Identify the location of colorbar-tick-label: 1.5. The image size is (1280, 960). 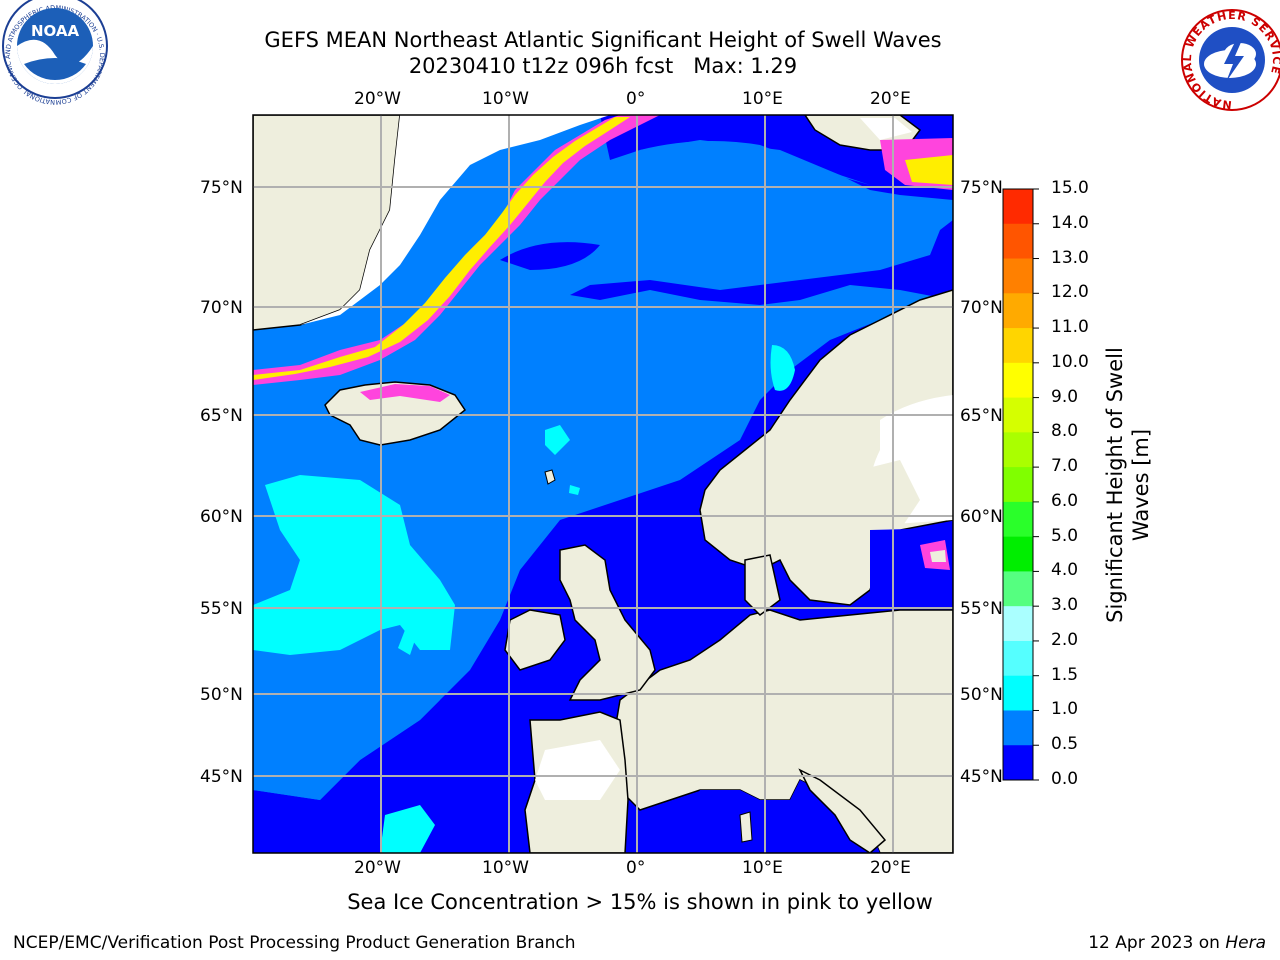
(1065, 674).